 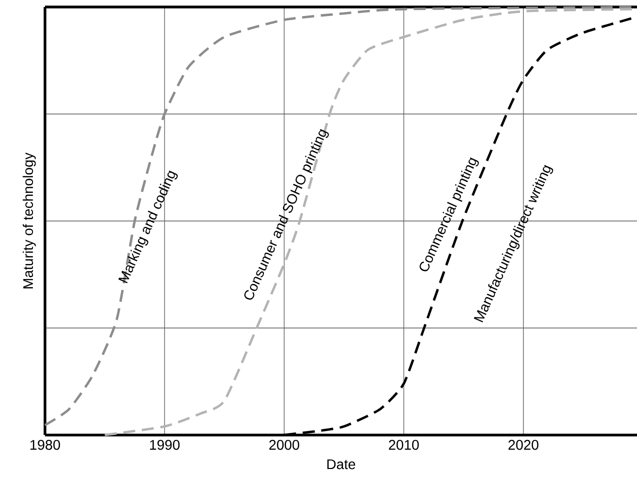 What do you see at coordinates (341, 464) in the screenshot?
I see `x-axis-title: Date` at bounding box center [341, 464].